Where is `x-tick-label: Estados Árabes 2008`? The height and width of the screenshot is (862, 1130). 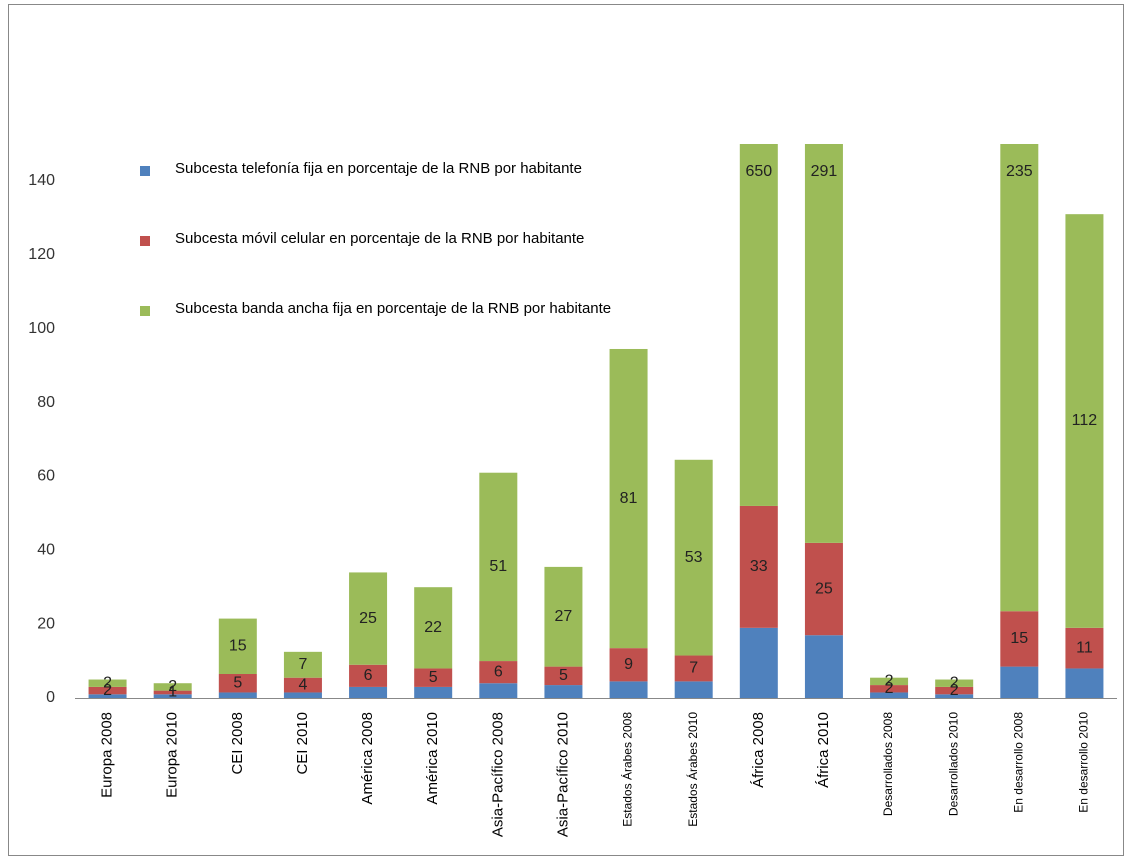 x-tick-label: Estados Árabes 2008 is located at coordinates (627, 769).